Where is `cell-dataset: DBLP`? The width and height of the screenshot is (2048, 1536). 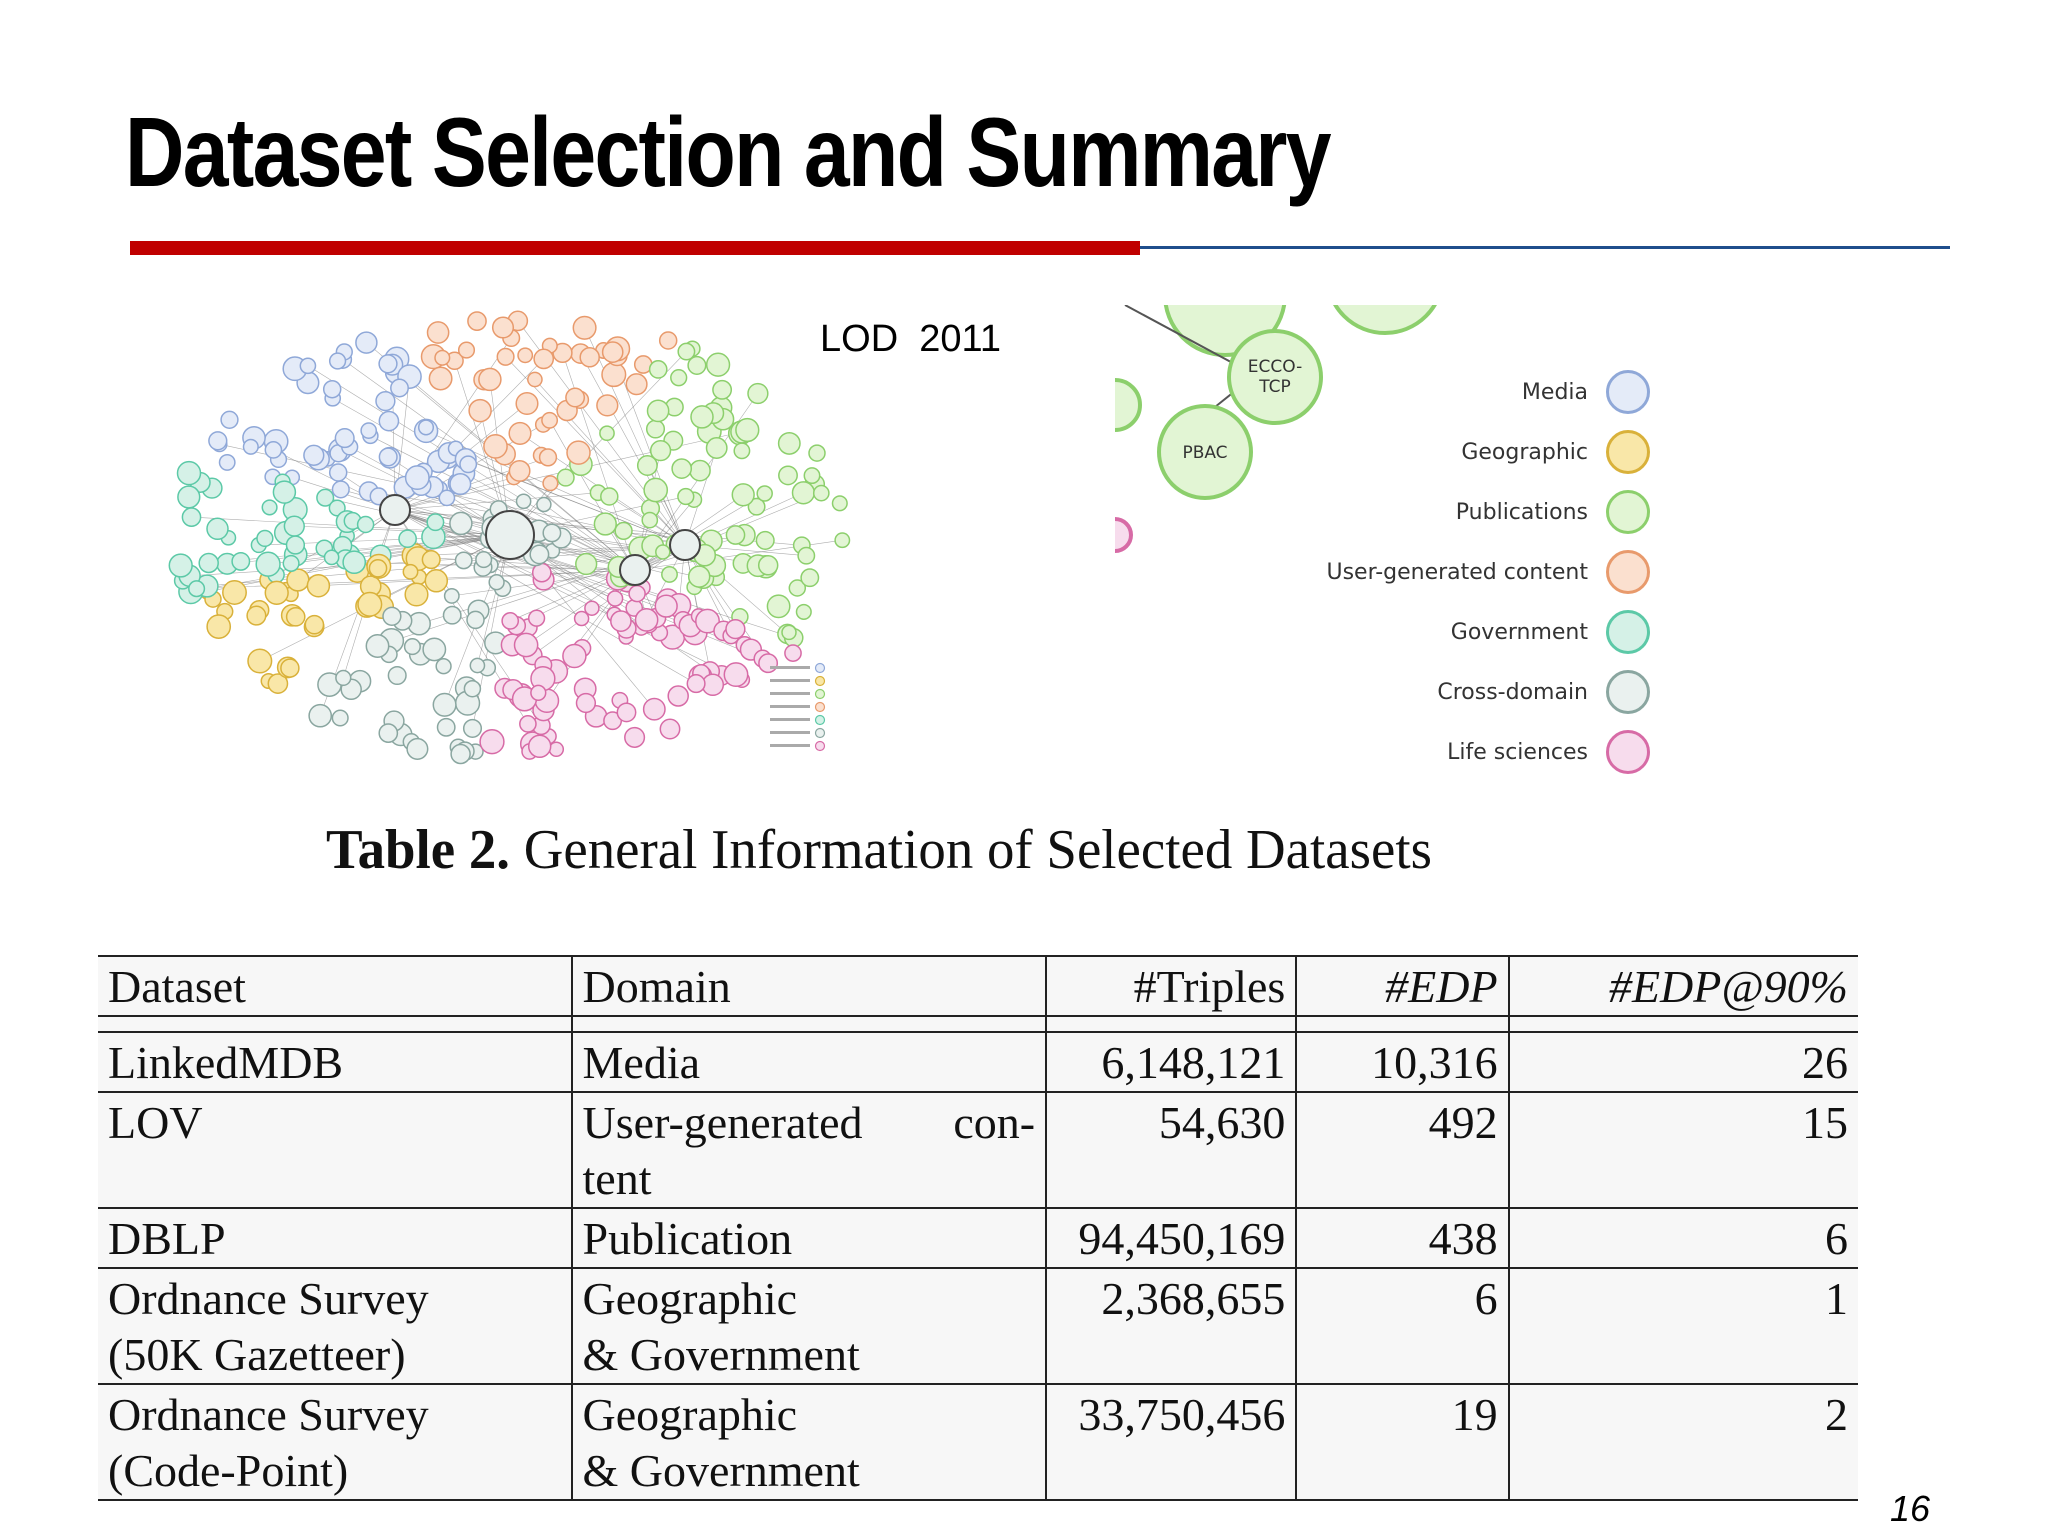
cell-dataset: DBLP is located at coordinates (335, 1237).